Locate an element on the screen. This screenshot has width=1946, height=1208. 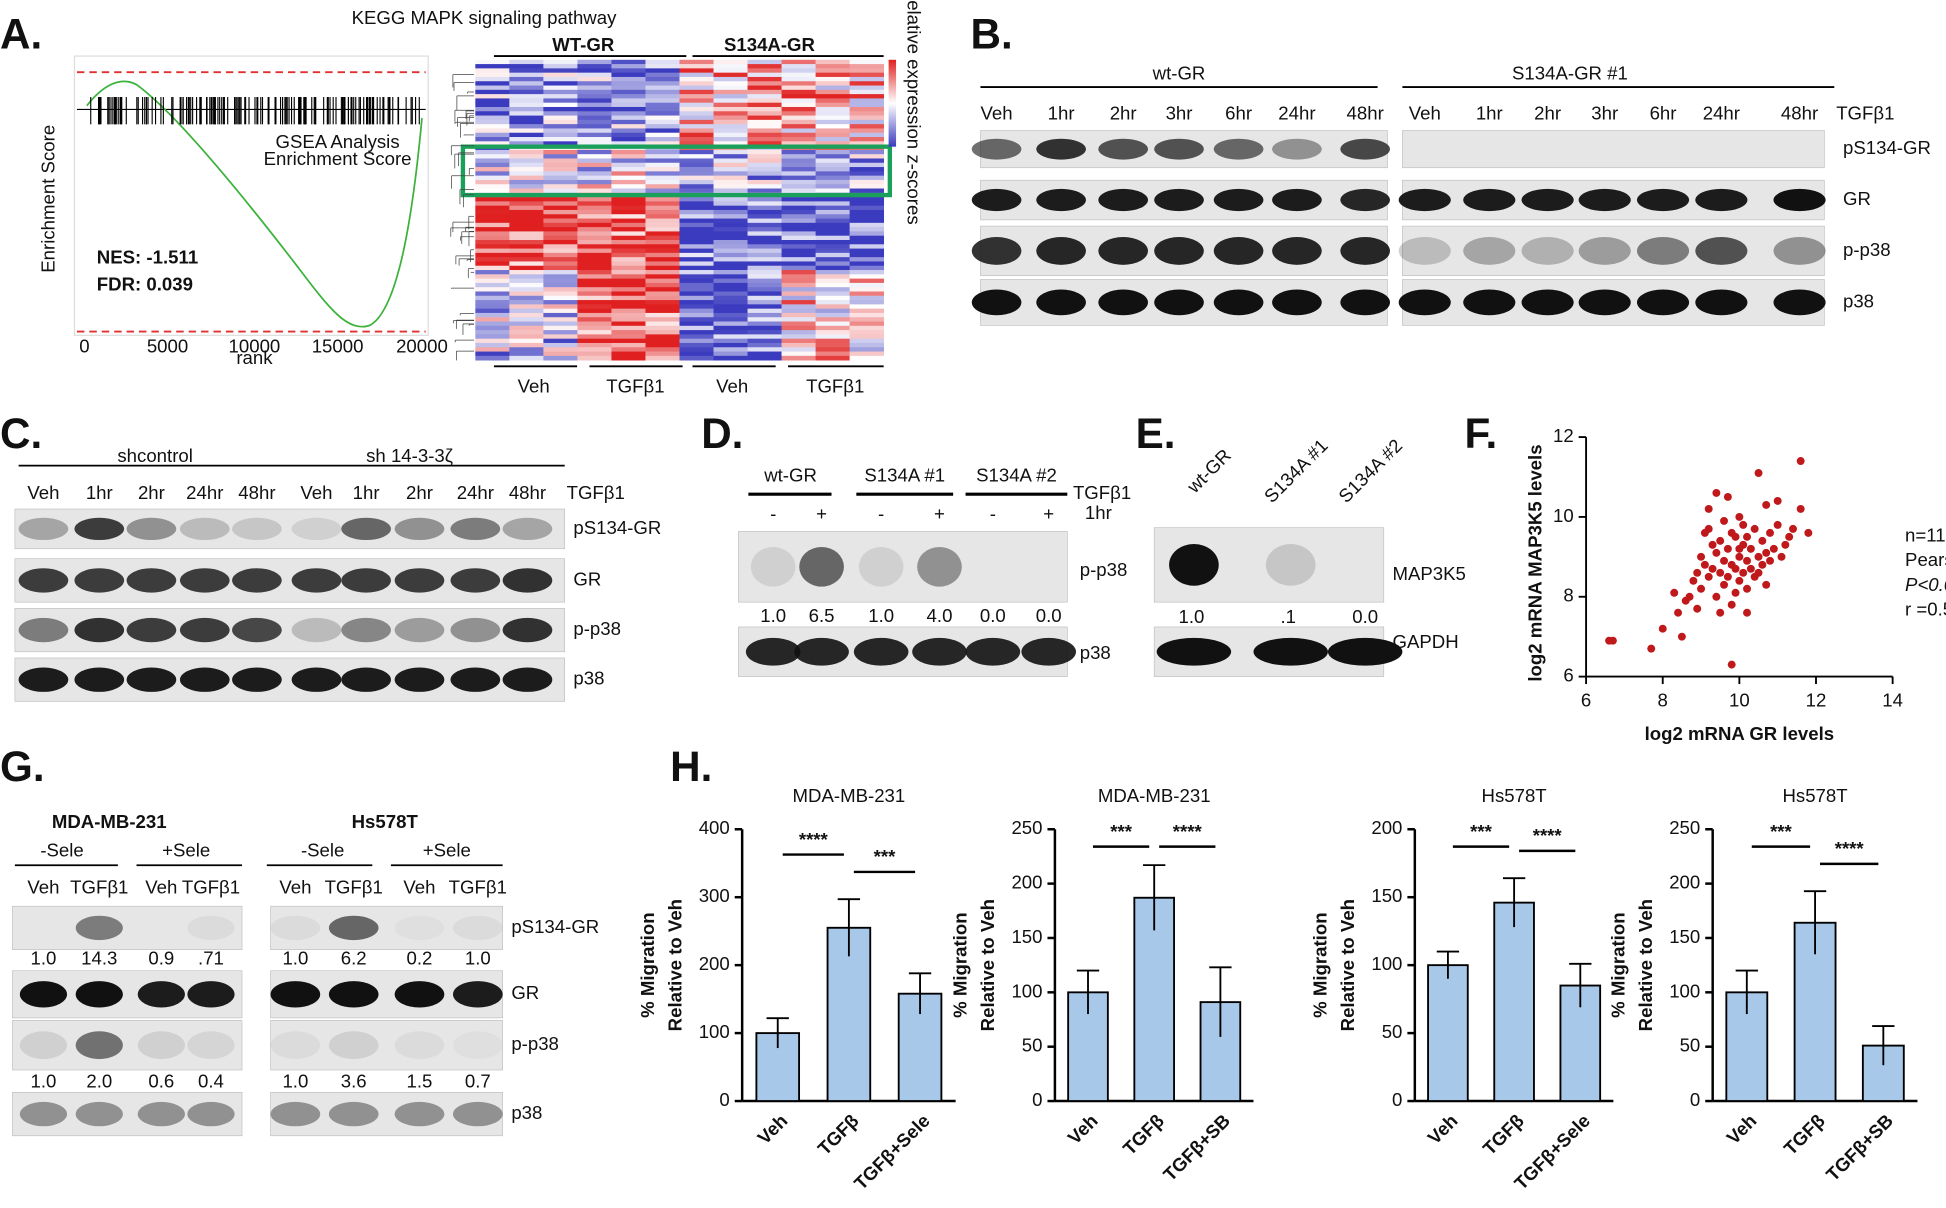
tick-label: 0 is located at coordinates (84, 346).